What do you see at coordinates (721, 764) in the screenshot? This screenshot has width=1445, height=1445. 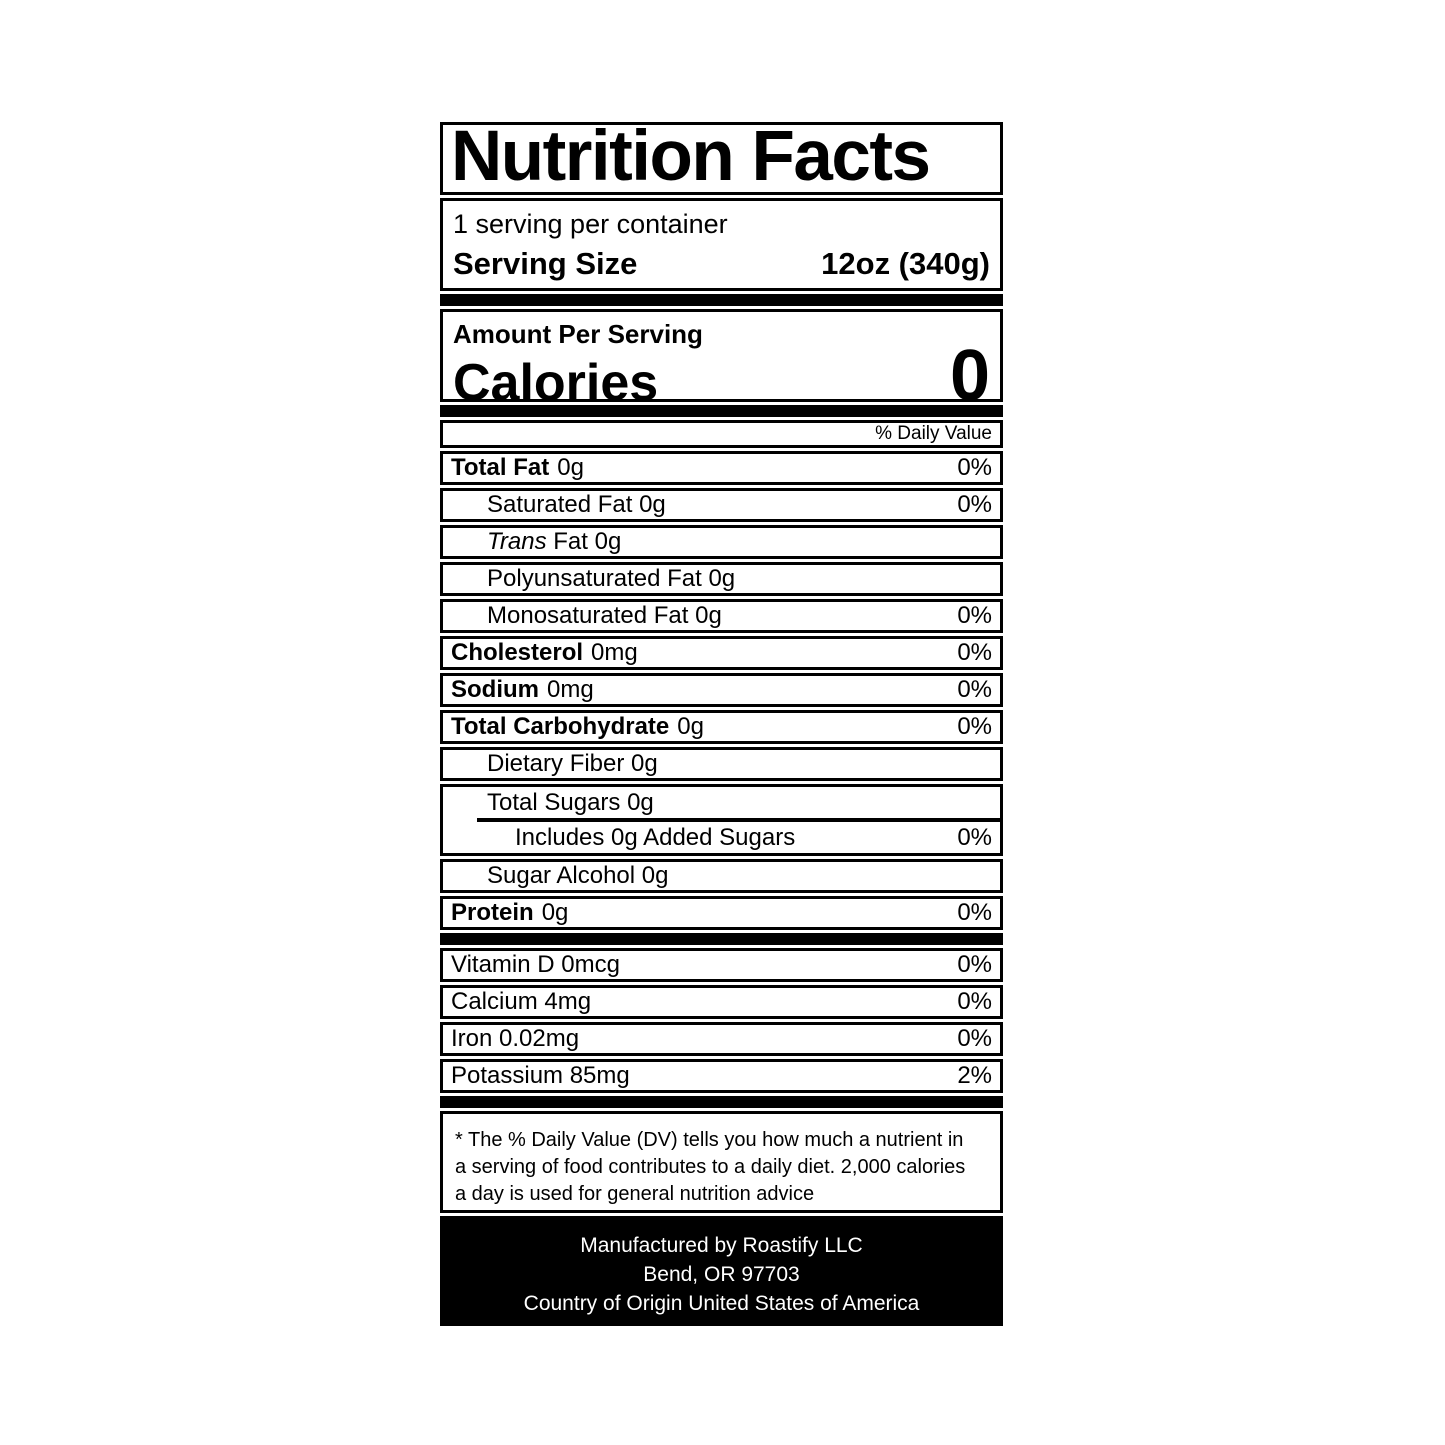 I see `row-dietary-fiber: Dietary Fiber 0g` at bounding box center [721, 764].